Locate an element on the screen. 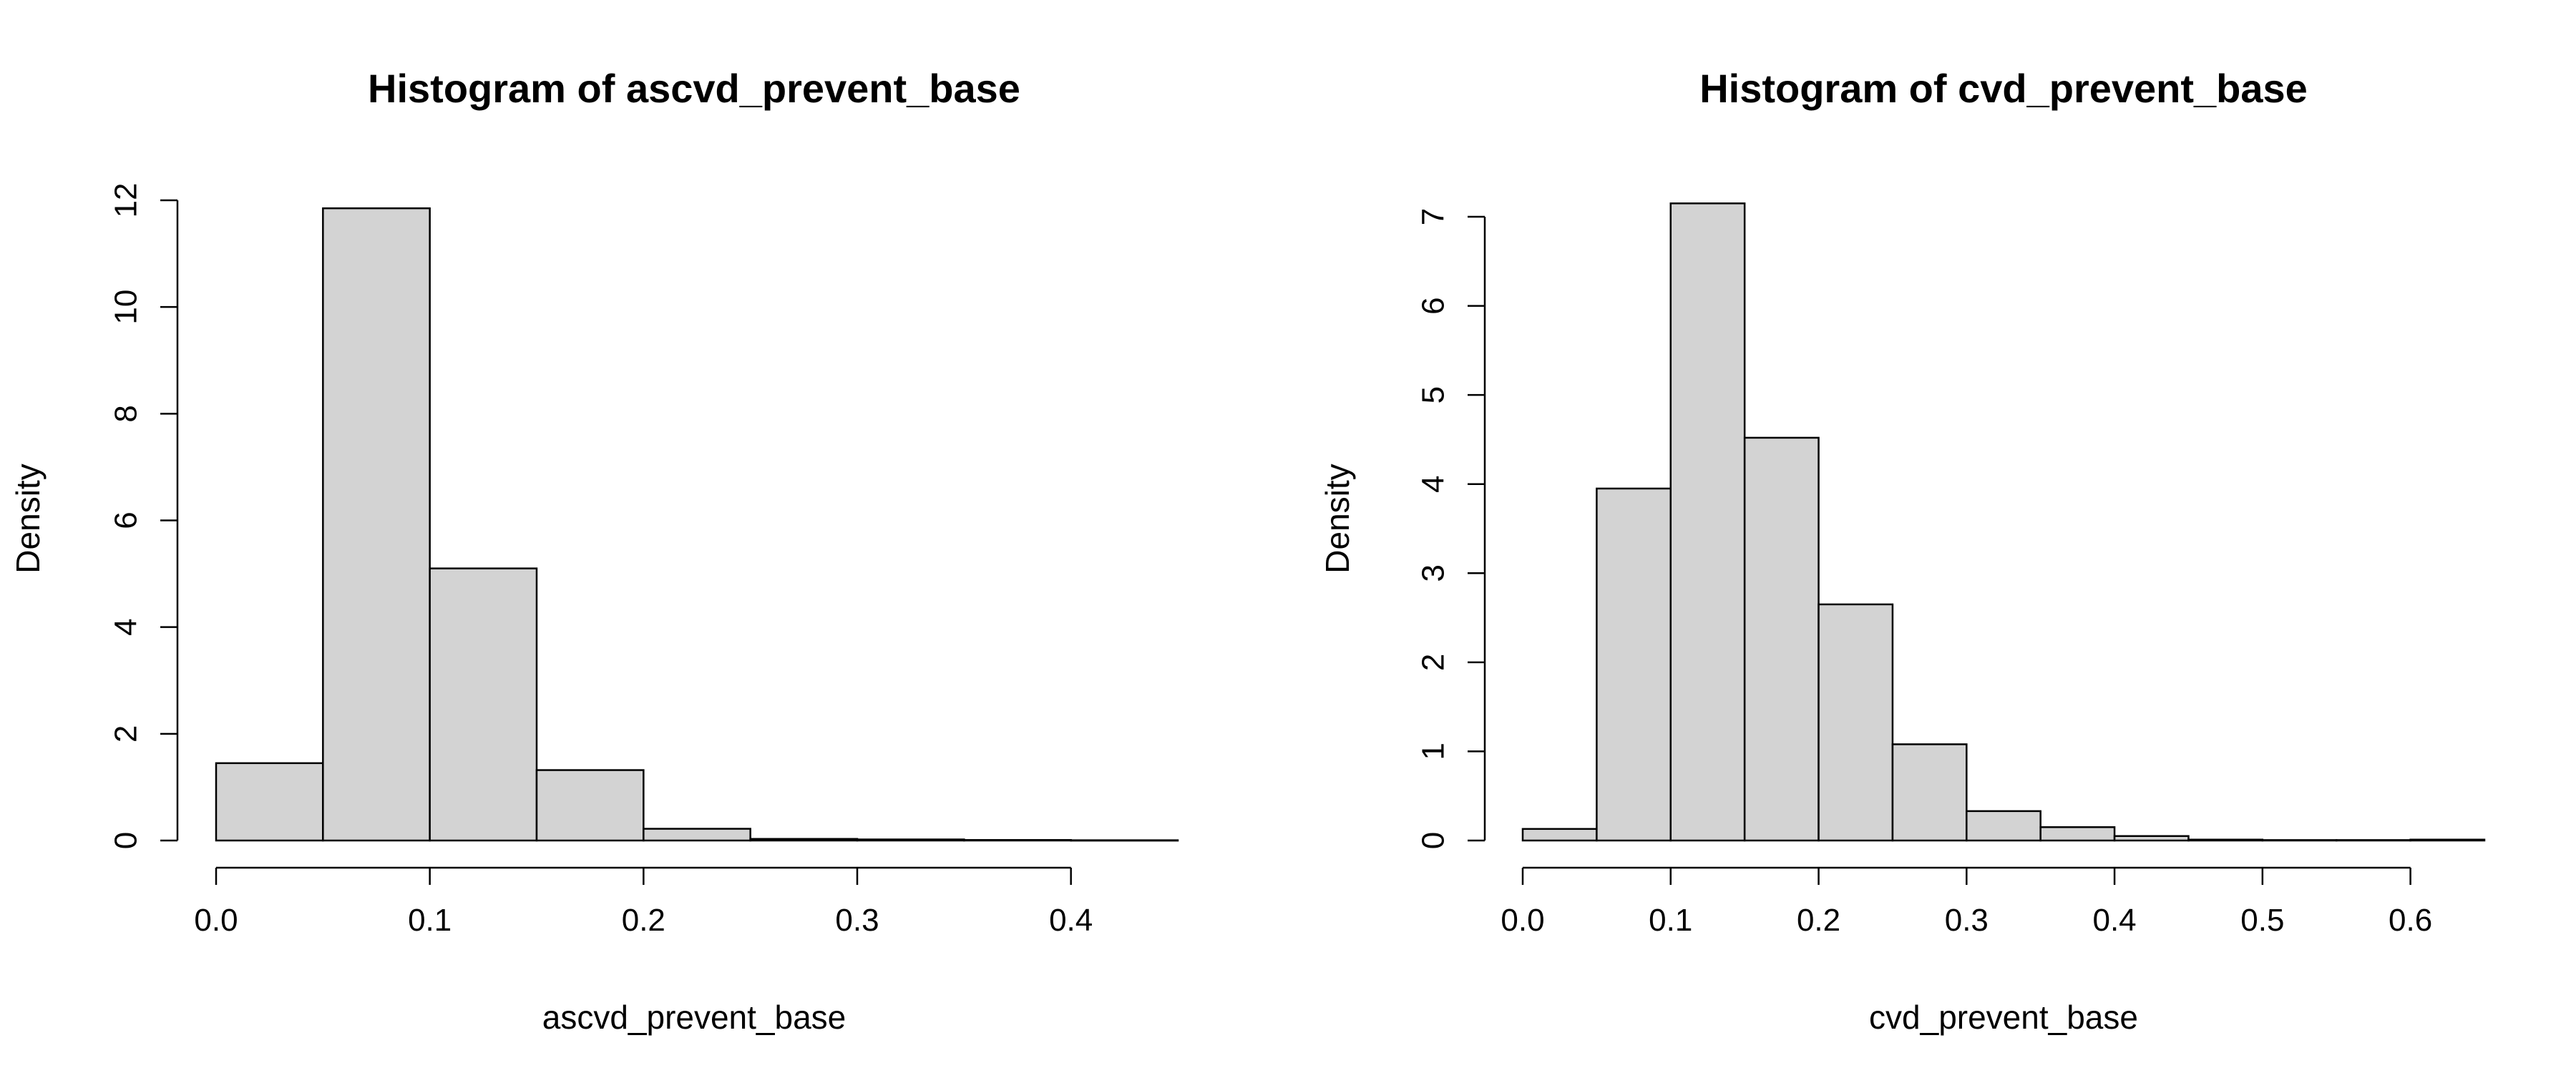 The width and height of the screenshot is (2576, 1073). y-tick-label: 7 is located at coordinates (1433, 216).